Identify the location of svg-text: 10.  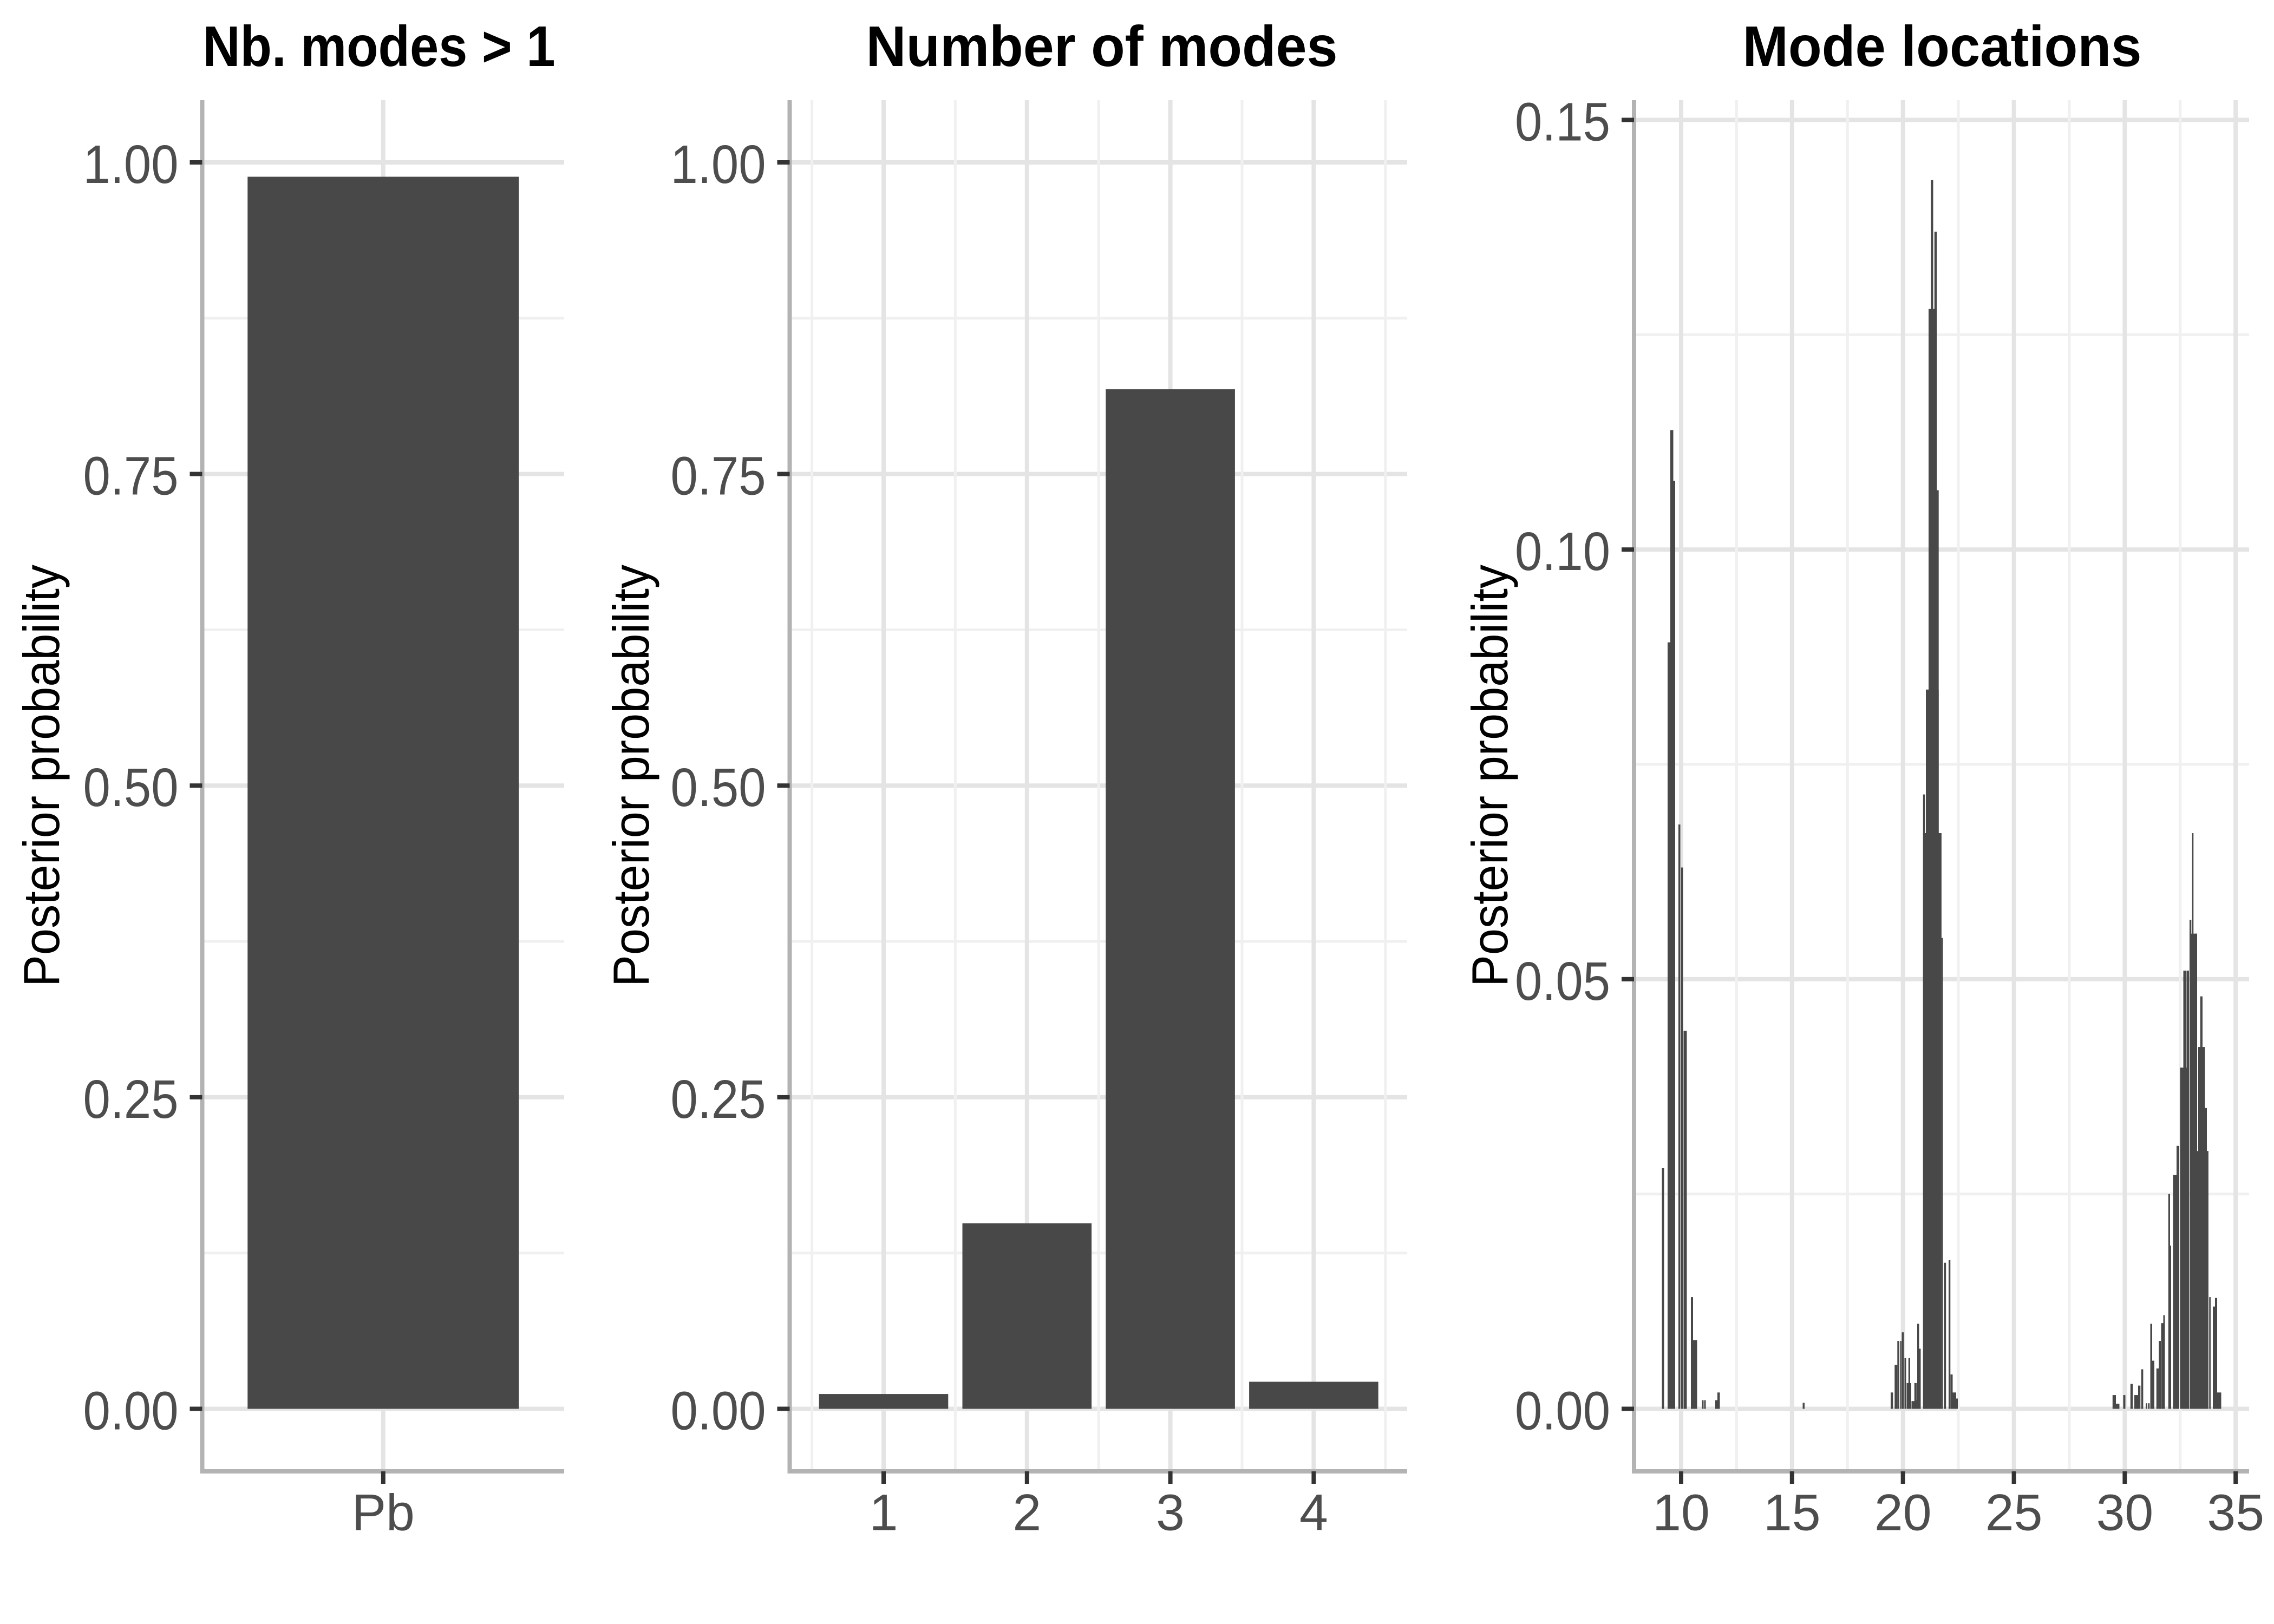
(1681, 1513).